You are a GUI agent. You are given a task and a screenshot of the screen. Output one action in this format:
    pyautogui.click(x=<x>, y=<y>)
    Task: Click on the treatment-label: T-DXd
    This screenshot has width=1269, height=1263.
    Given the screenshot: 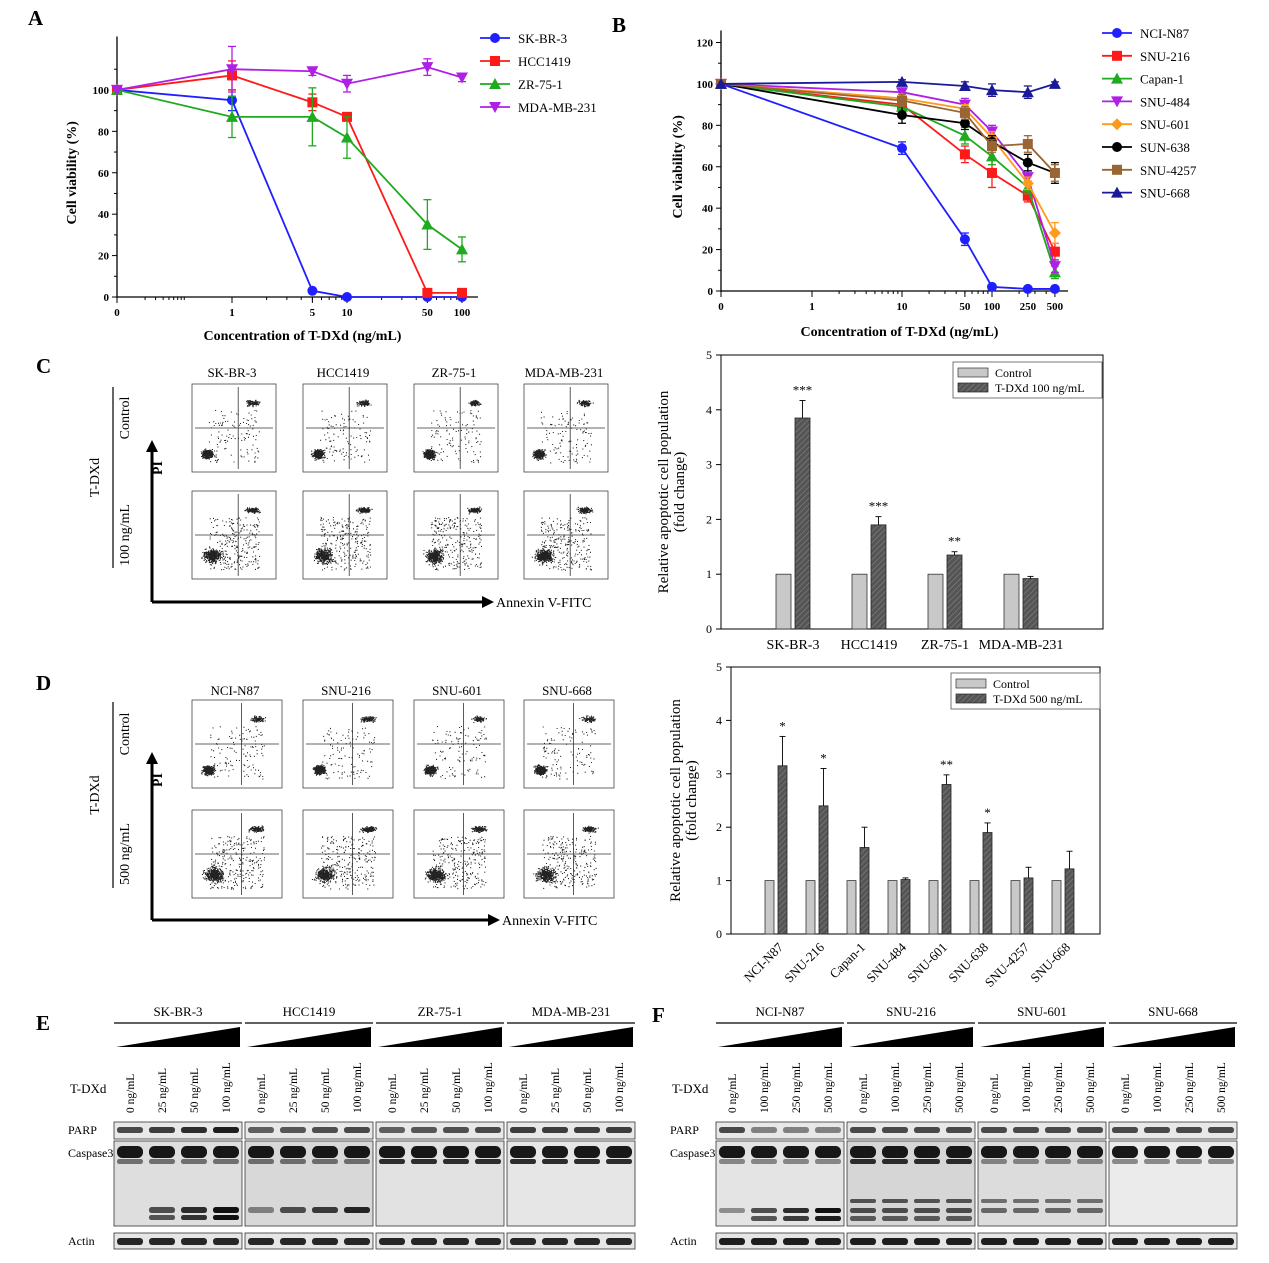 What is the action you would take?
    pyautogui.click(x=690, y=1088)
    